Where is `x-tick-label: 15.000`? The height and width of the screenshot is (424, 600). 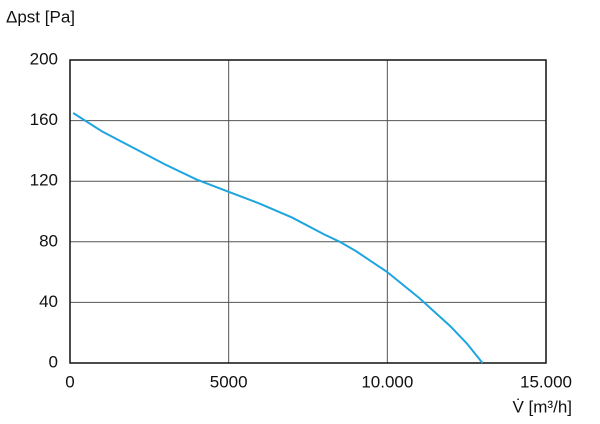
x-tick-label: 15.000 is located at coordinates (546, 381).